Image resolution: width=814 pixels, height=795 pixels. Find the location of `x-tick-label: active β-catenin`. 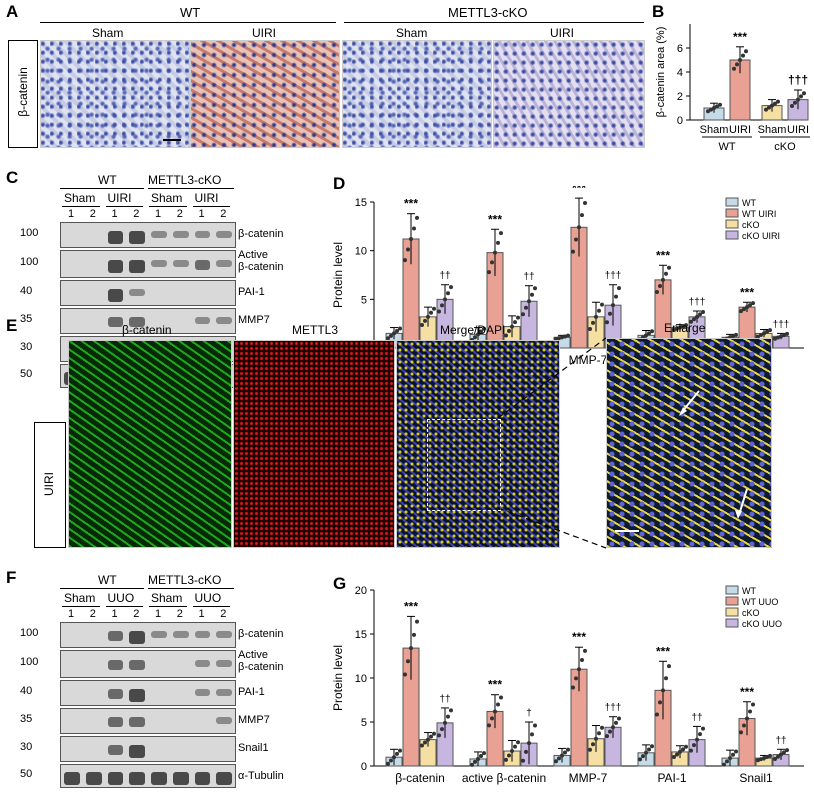

x-tick-label: active β-catenin is located at coordinates (504, 778).